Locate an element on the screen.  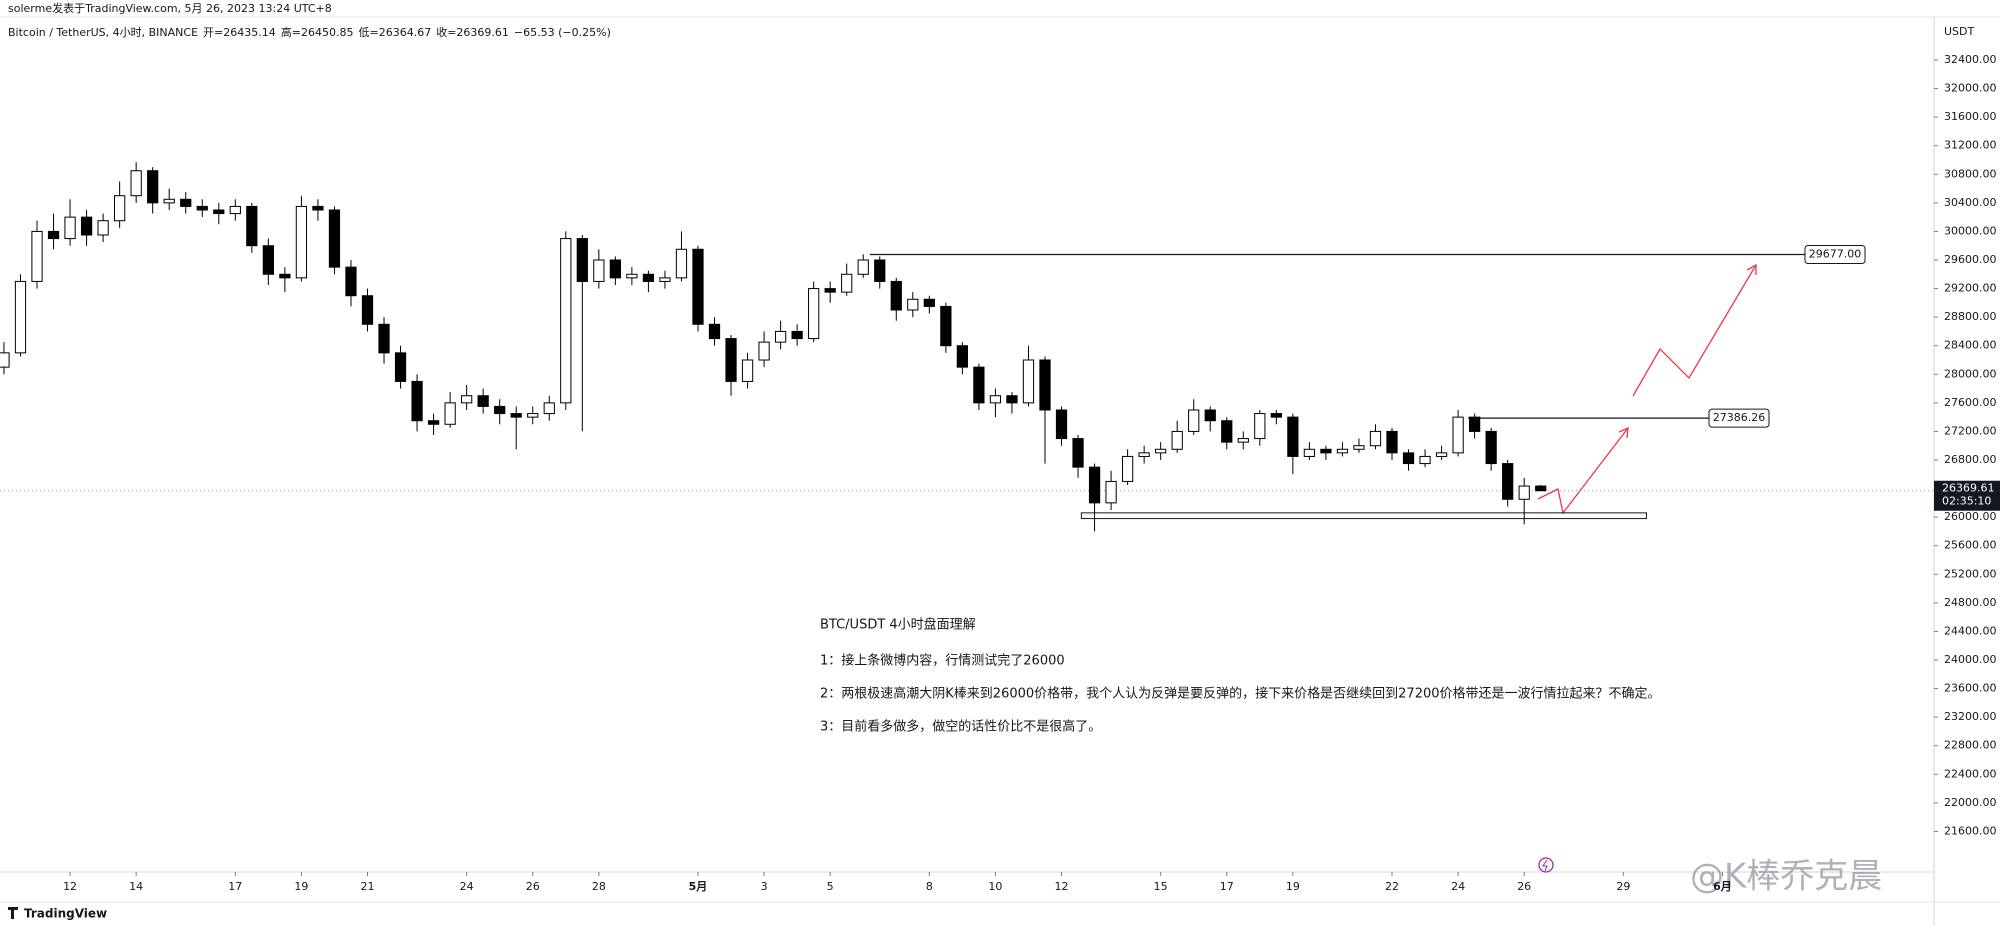
x-tick-label: 3 is located at coordinates (764, 886).